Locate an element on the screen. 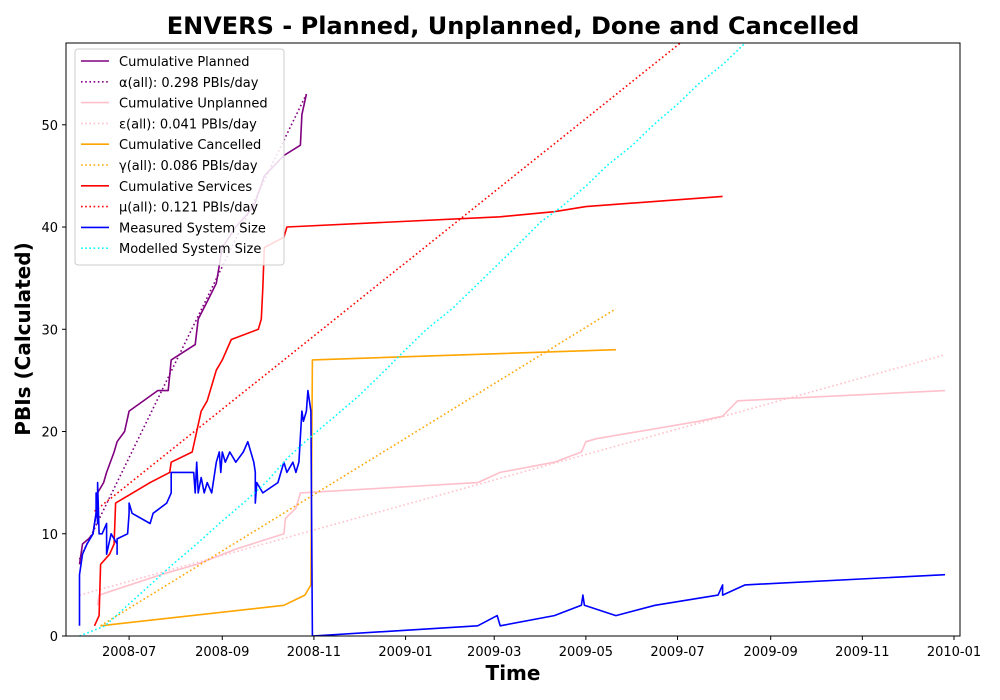 The height and width of the screenshot is (700, 1000). x-tick-label: 2009-11 is located at coordinates (862, 652).